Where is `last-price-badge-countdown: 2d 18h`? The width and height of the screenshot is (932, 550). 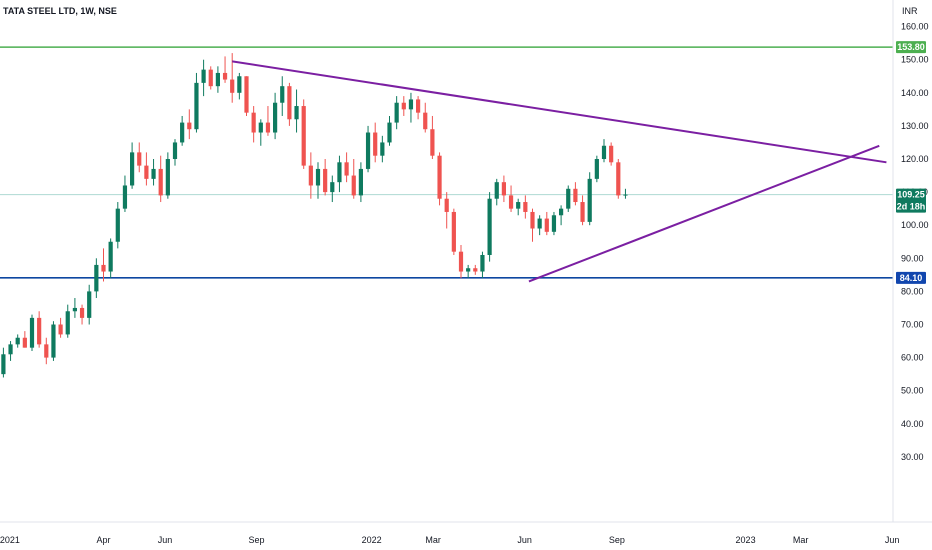 last-price-badge-countdown: 2d 18h is located at coordinates (911, 207).